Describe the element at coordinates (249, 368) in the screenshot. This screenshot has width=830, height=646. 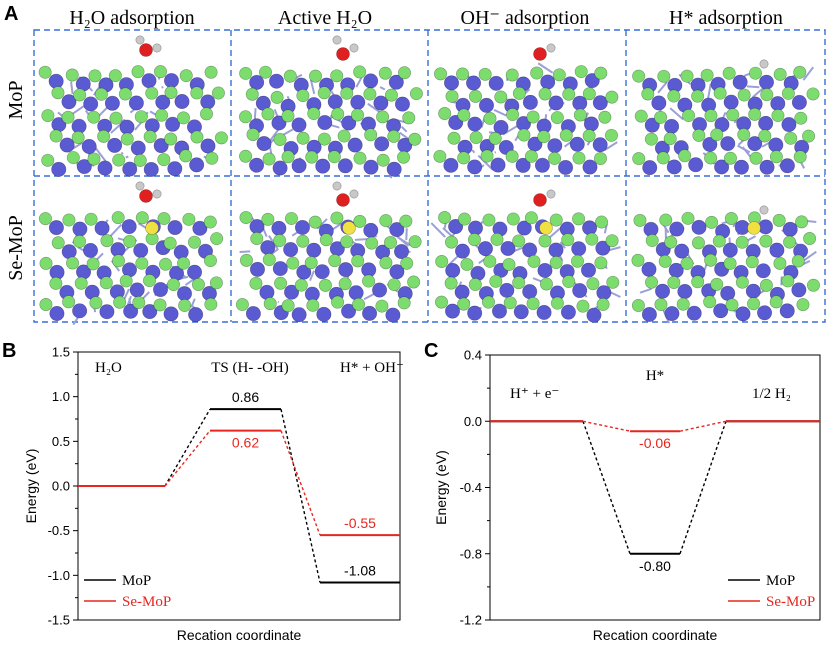
I see `state-label: TS (H- -OH)` at that location.